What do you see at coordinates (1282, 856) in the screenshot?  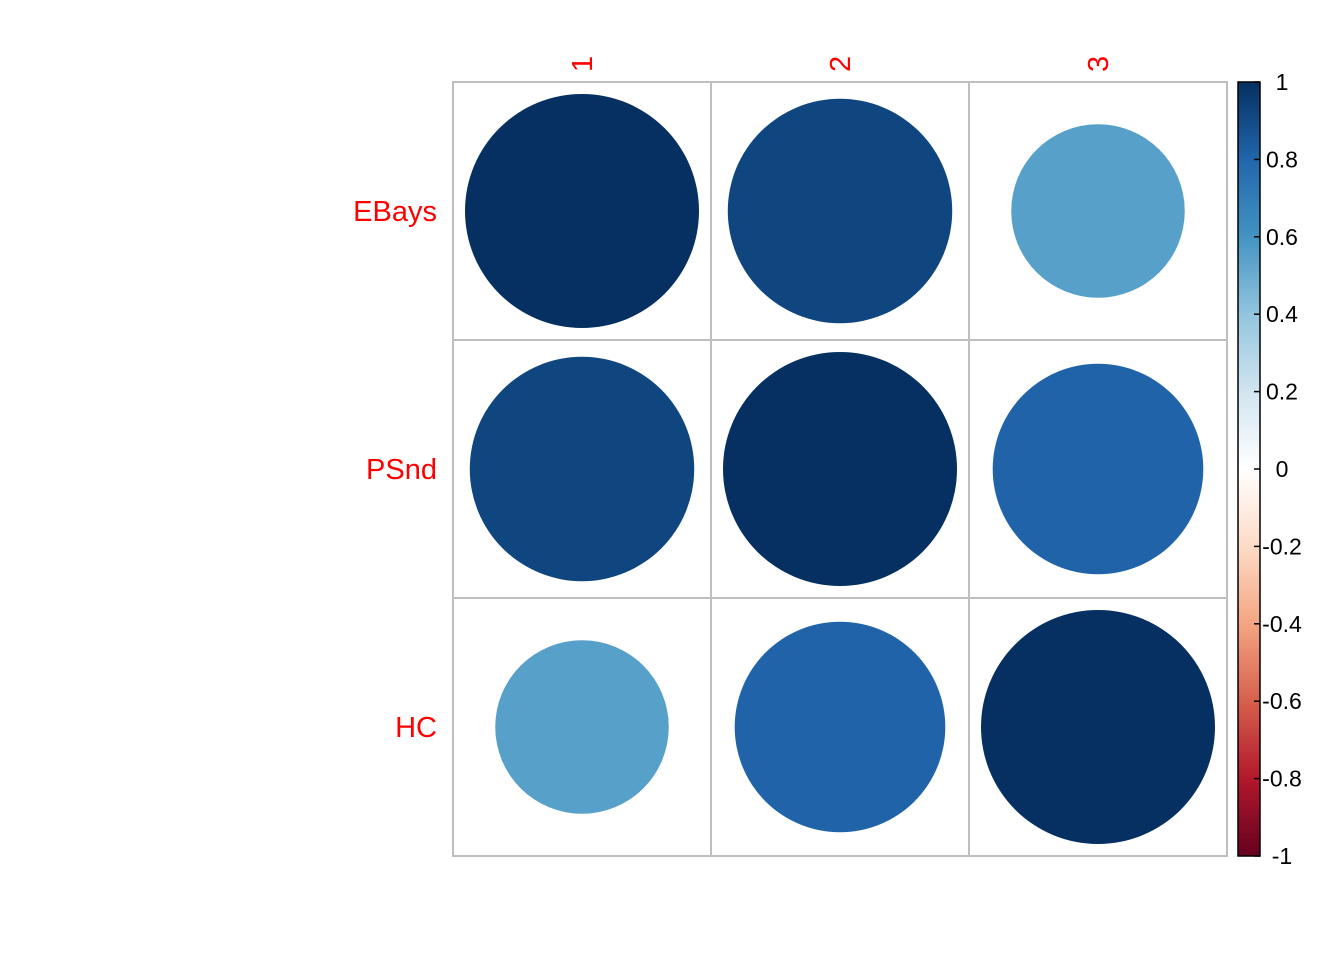 I see `colorbar-tick-label: -1` at bounding box center [1282, 856].